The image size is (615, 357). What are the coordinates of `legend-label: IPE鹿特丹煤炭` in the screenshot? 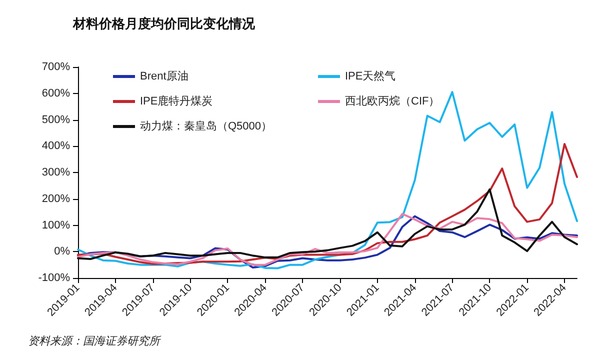 It's located at (176, 101).